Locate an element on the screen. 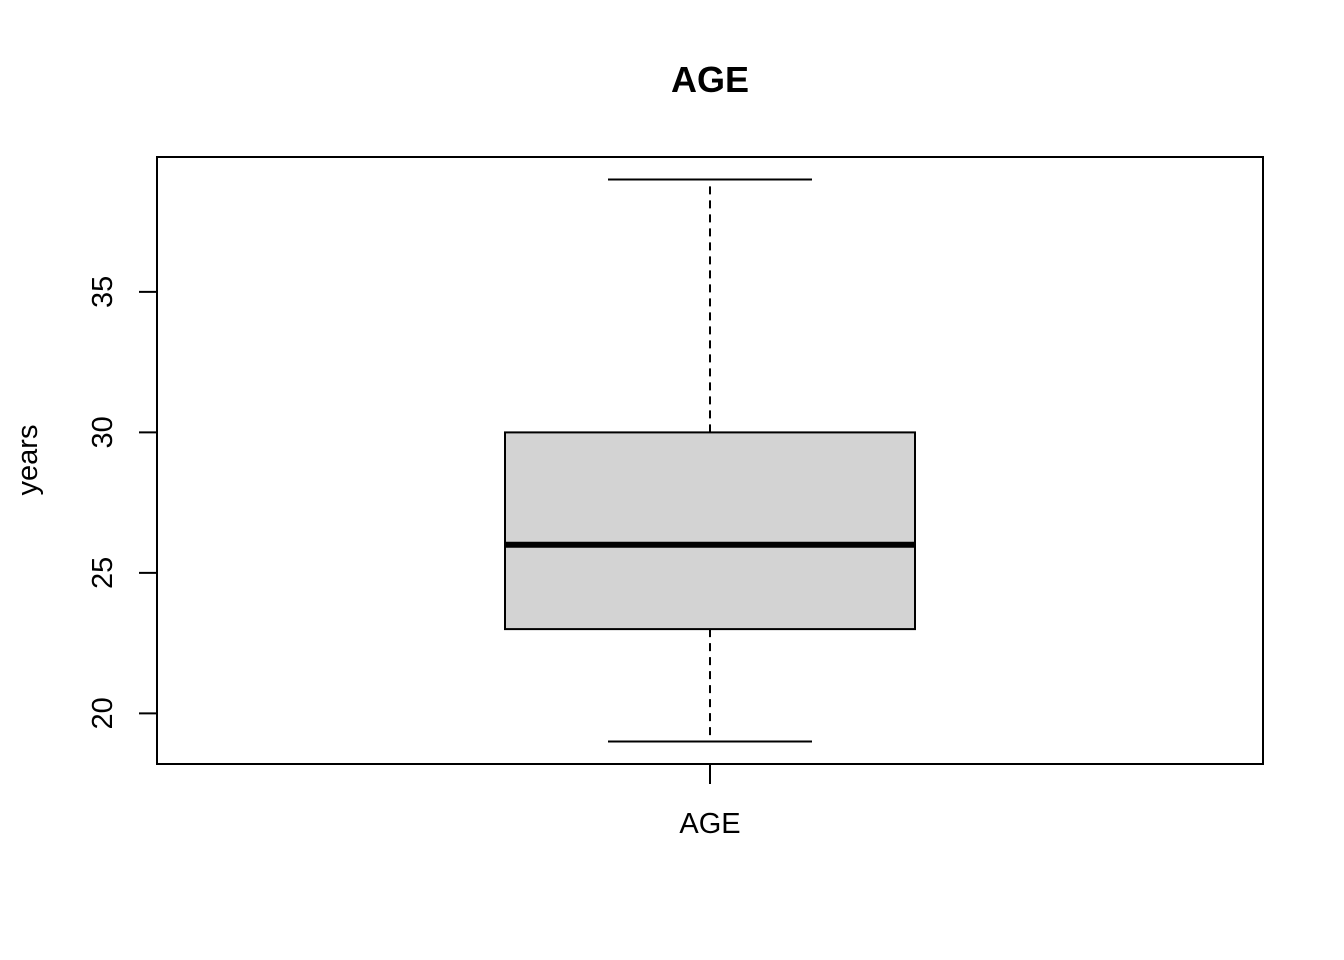  y-axis-label: years is located at coordinates (28, 460).